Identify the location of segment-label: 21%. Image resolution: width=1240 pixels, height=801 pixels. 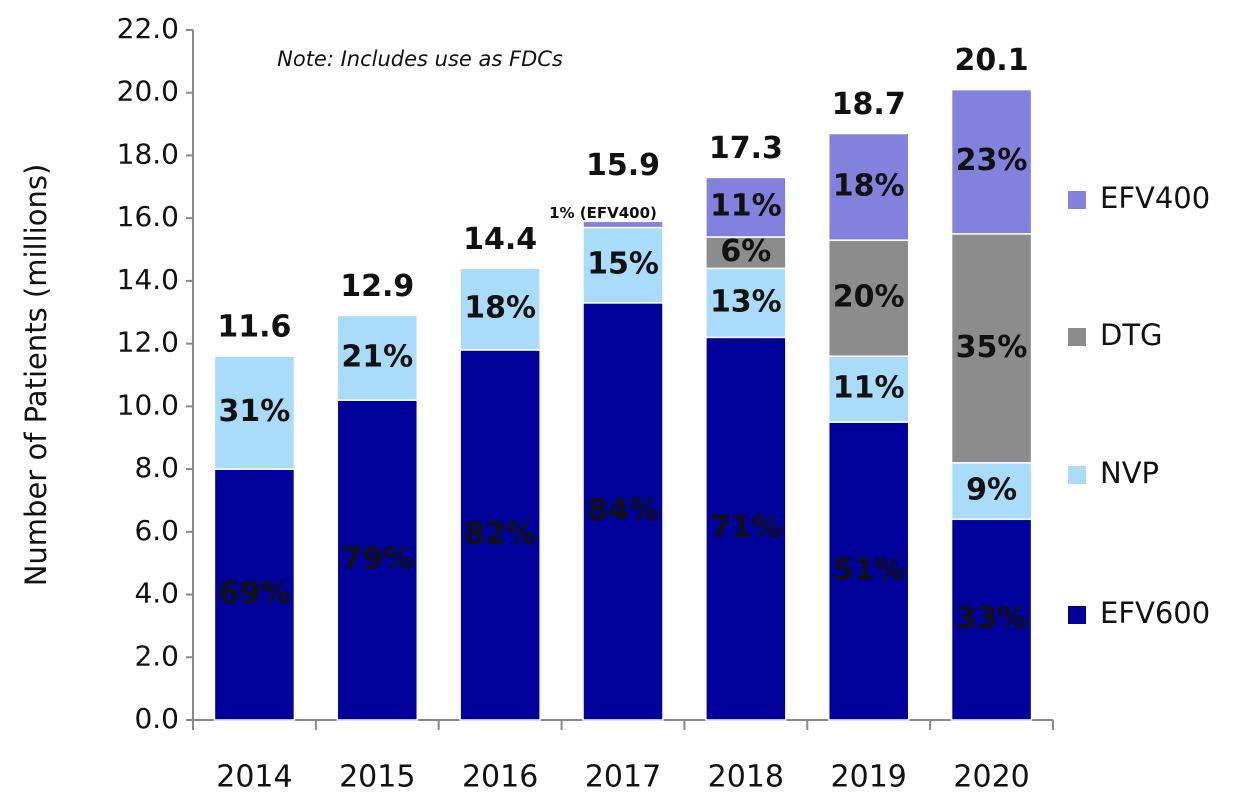
(377, 356).